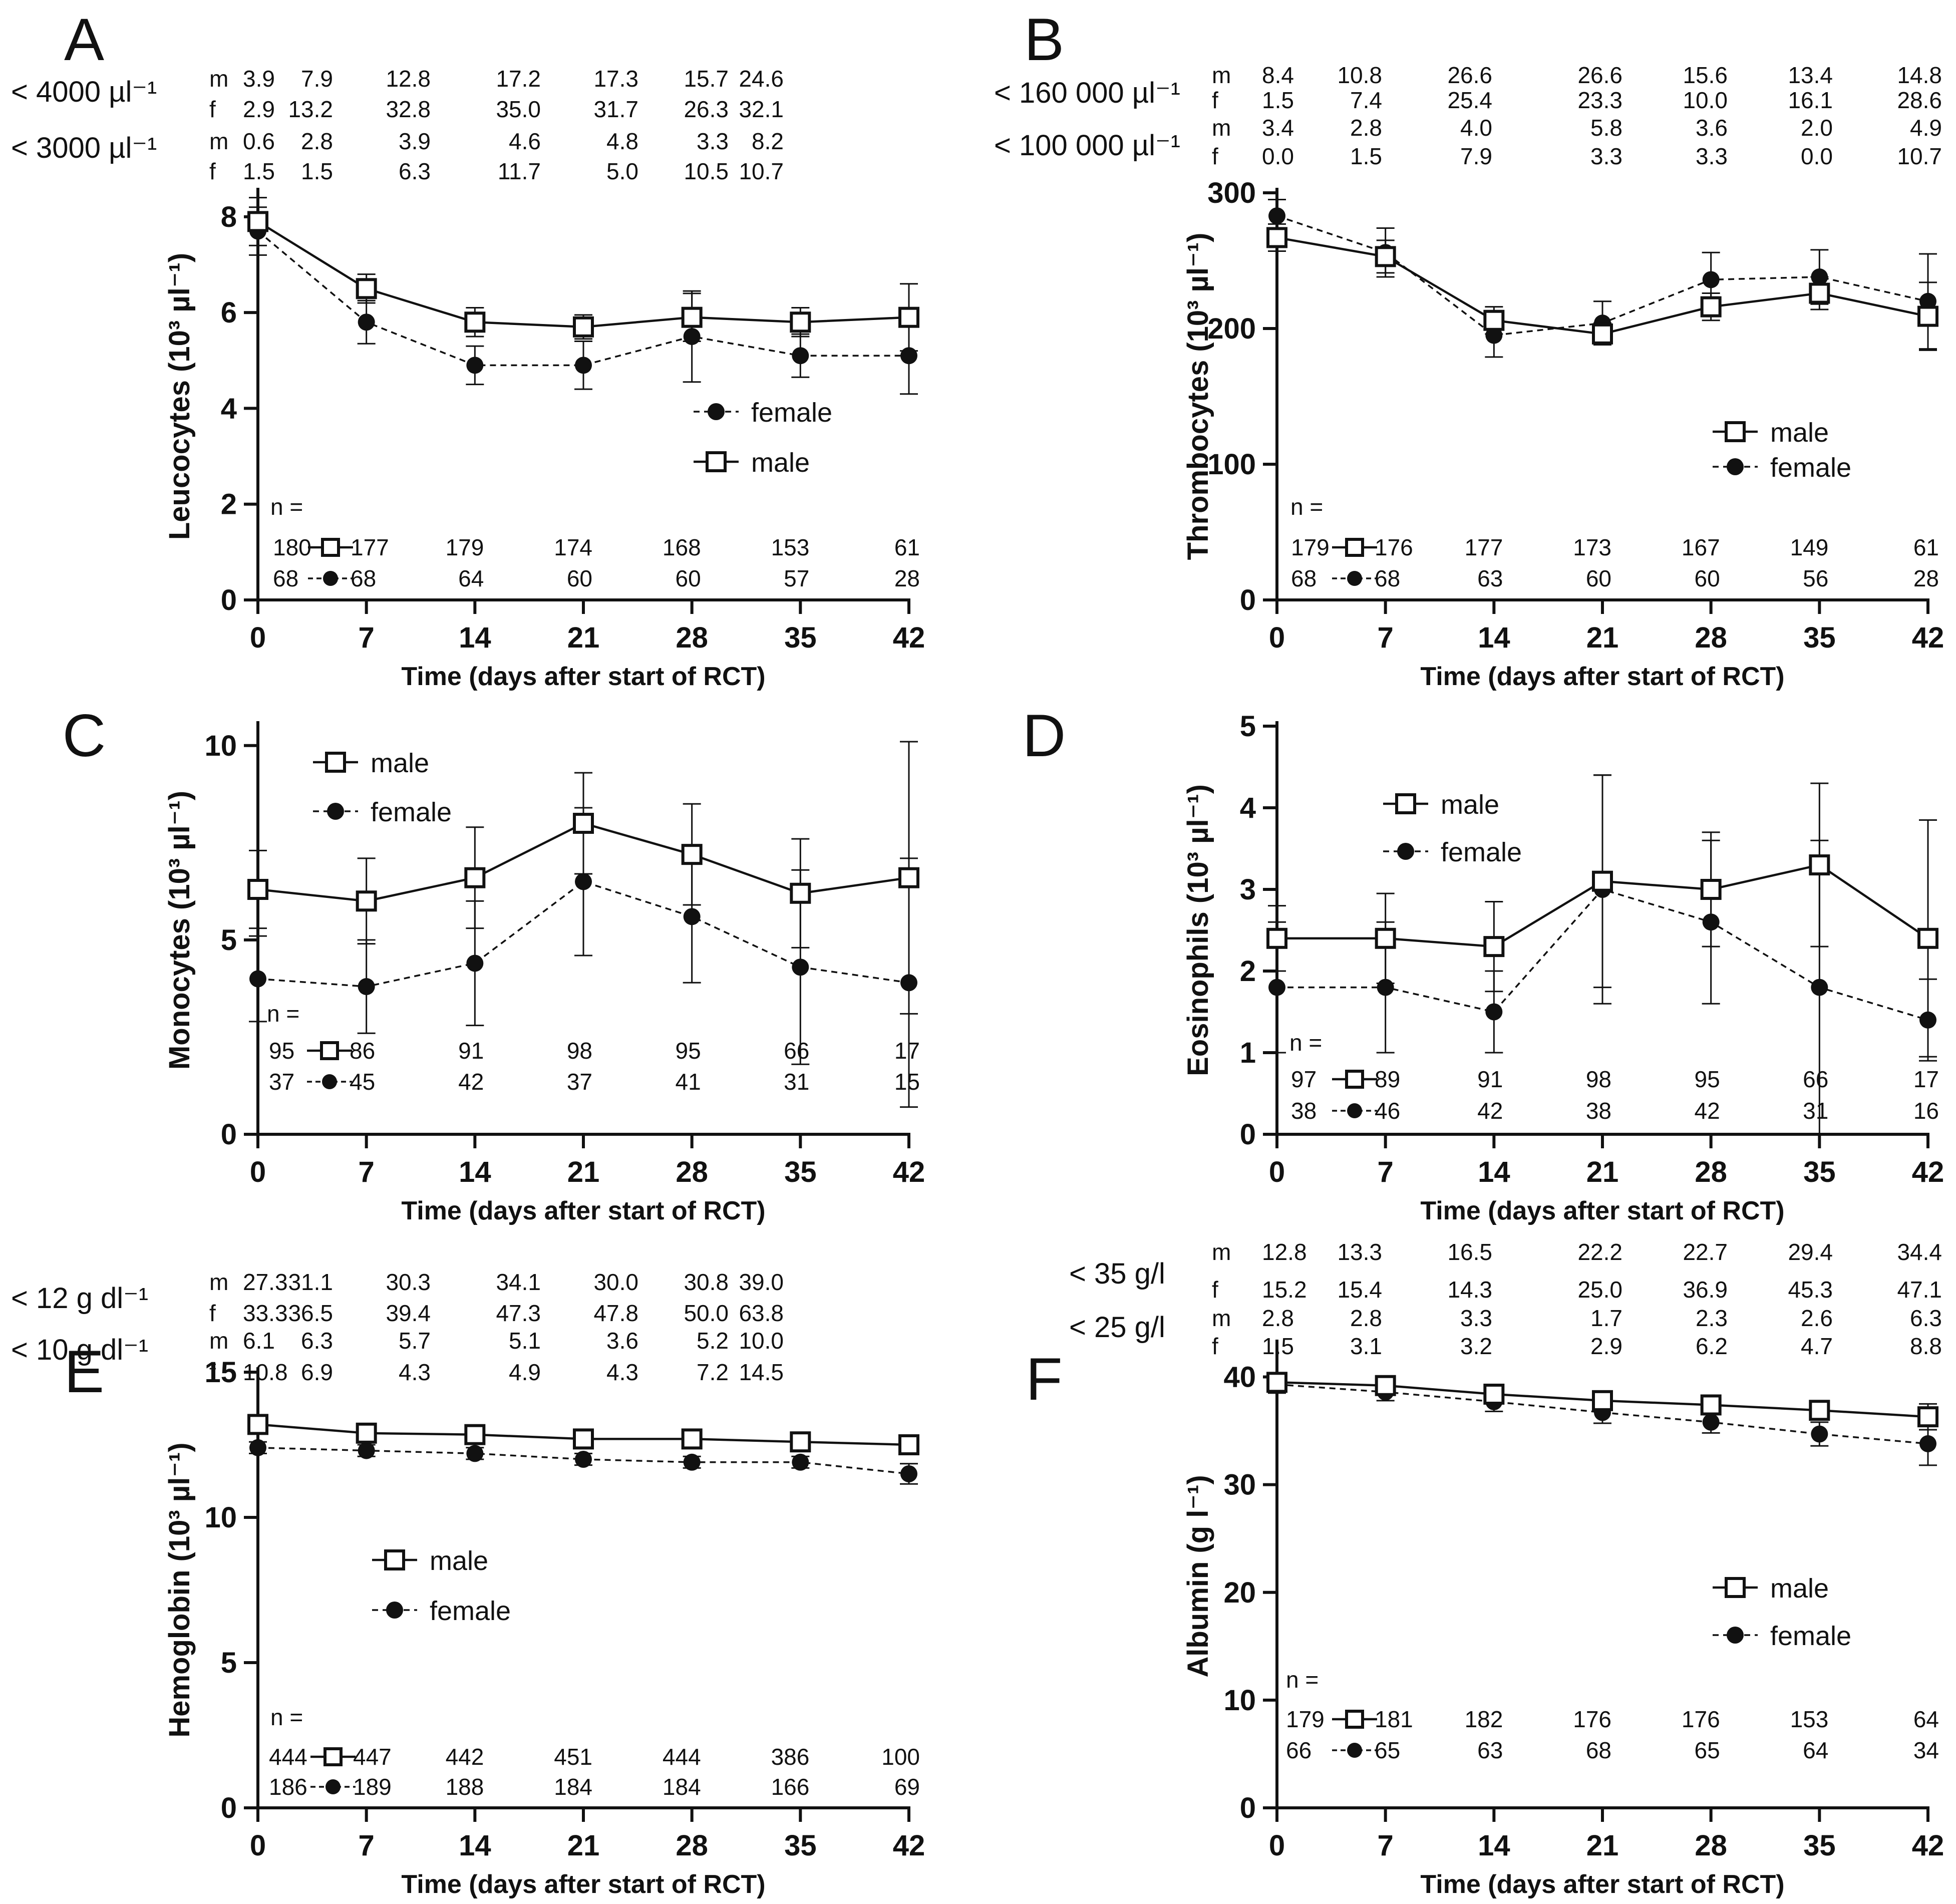 The height and width of the screenshot is (1904, 1956). Describe the element at coordinates (1306, 507) in the screenshot. I see `n-label: n =` at that location.